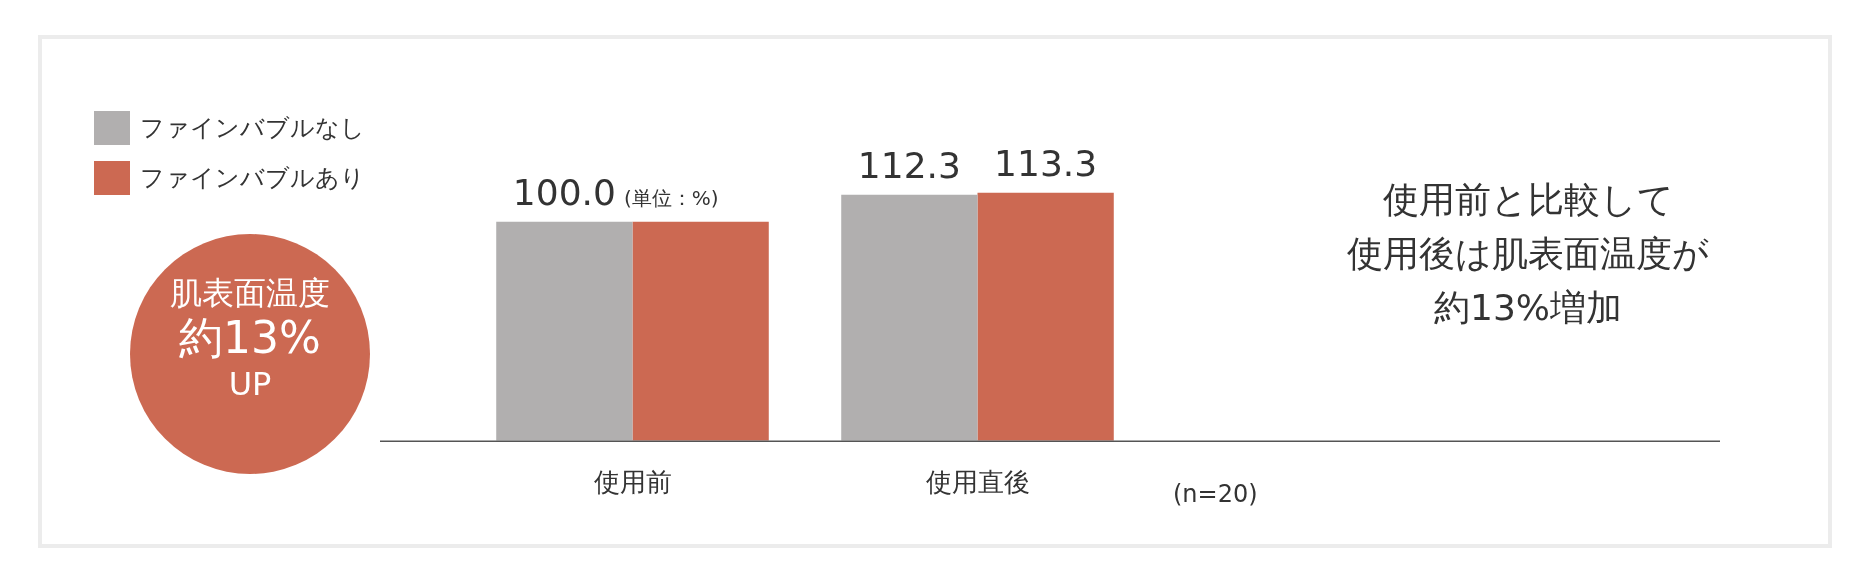  Describe the element at coordinates (632, 482) in the screenshot. I see `x-tick-label: 使用前` at that location.